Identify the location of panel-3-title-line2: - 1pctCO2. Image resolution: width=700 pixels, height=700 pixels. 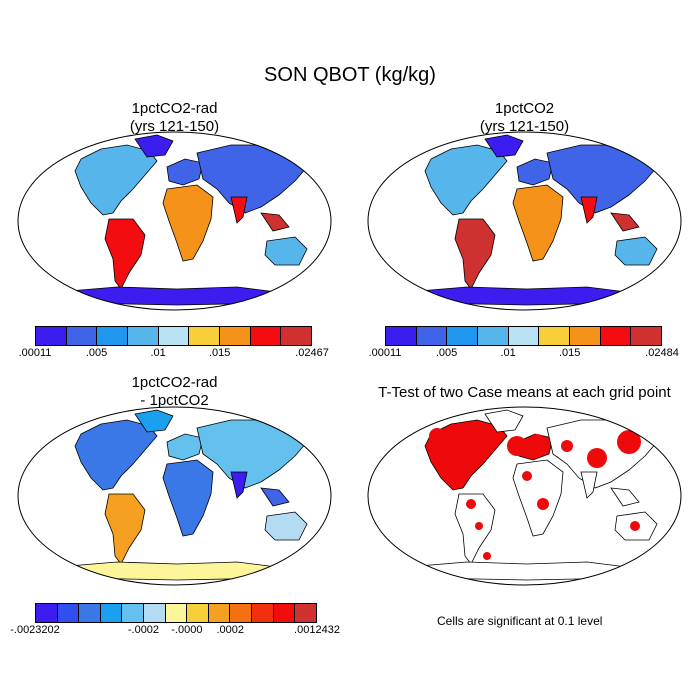
(174, 400).